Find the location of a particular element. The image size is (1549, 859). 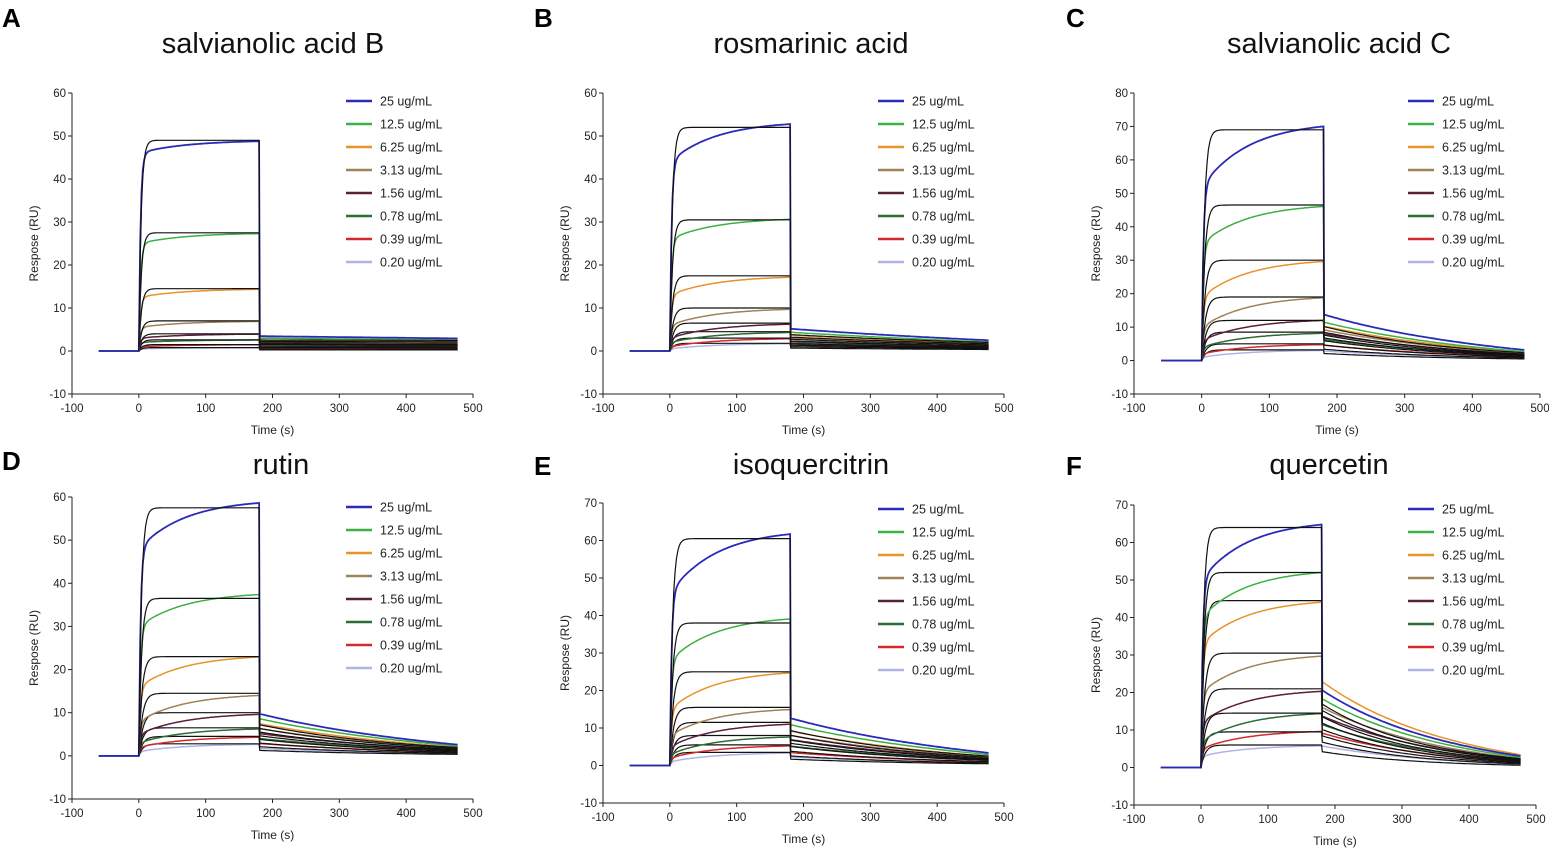

panel-f-letter: F is located at coordinates (1074, 466).